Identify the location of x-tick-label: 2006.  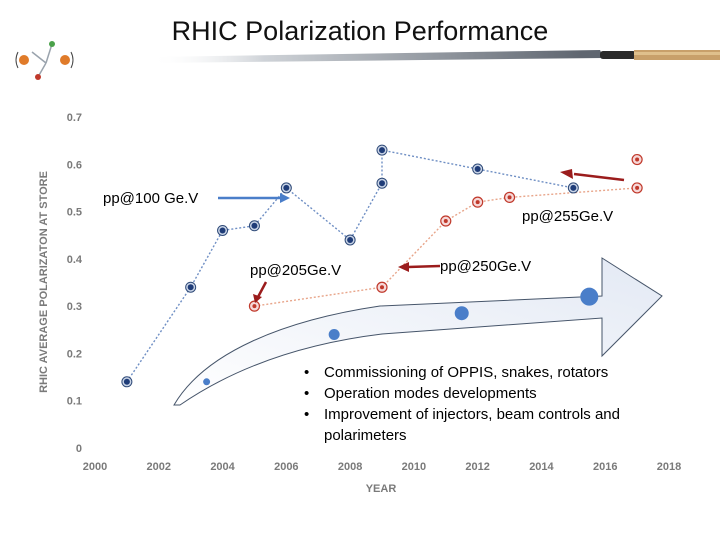
(286, 467).